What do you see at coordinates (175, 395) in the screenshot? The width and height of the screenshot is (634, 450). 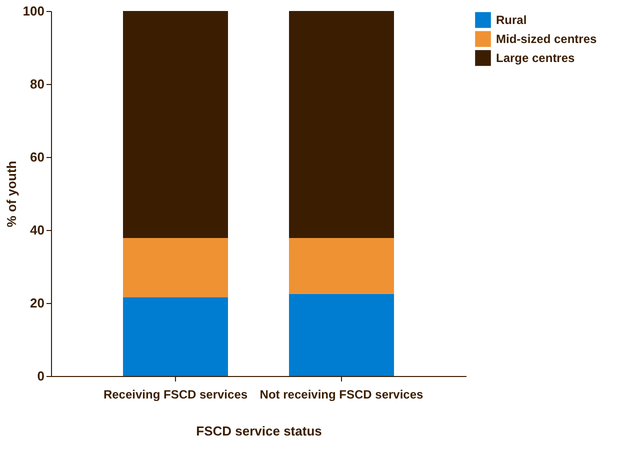 I see `x-tick-label: Receiving FSCD services` at bounding box center [175, 395].